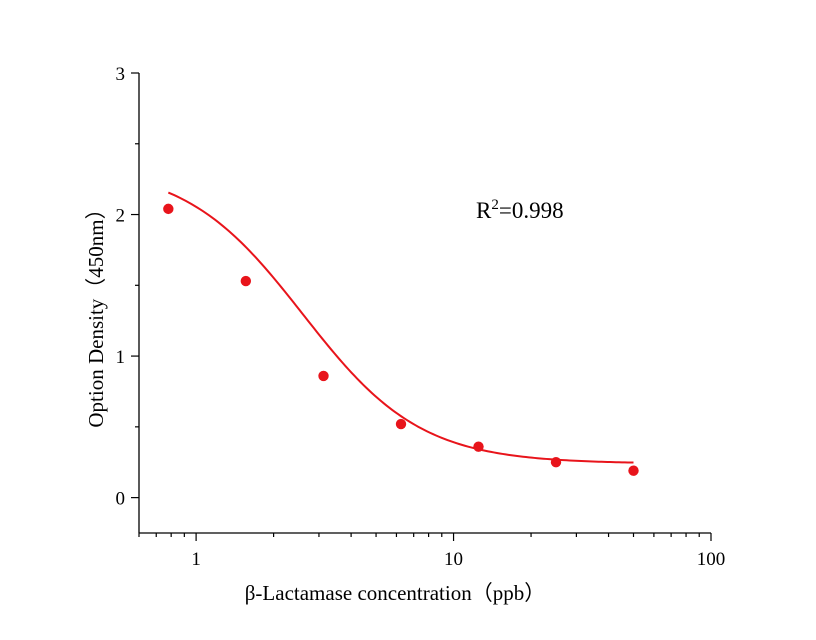 This screenshot has height=640, width=816. I want to click on r-squared-base: R, so click(484, 210).